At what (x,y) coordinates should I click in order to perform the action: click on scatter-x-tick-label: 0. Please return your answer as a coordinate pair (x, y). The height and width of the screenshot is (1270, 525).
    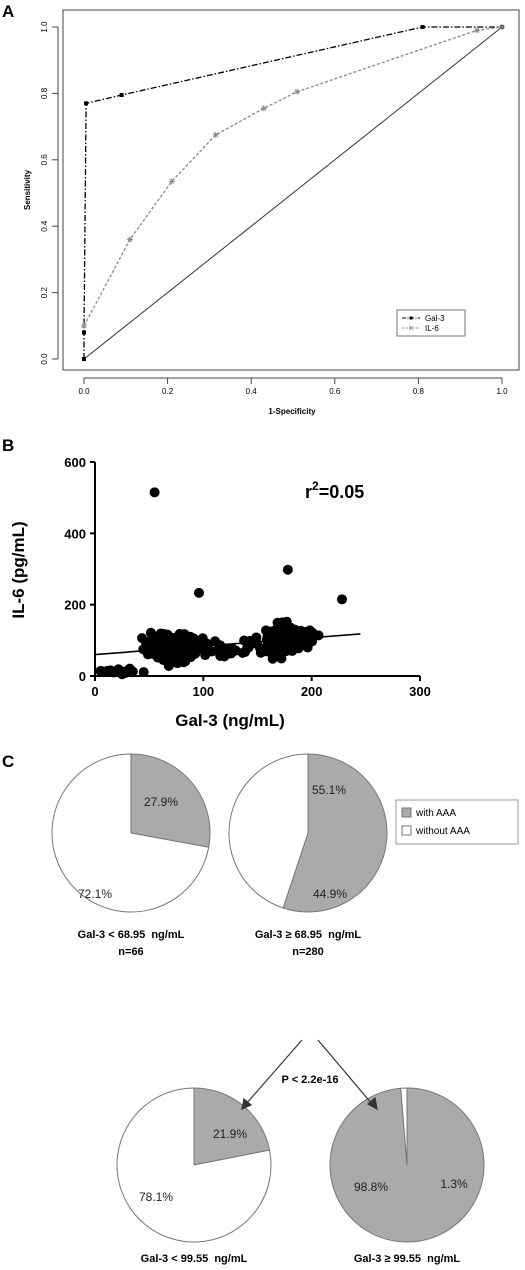
    Looking at the image, I should click on (94, 691).